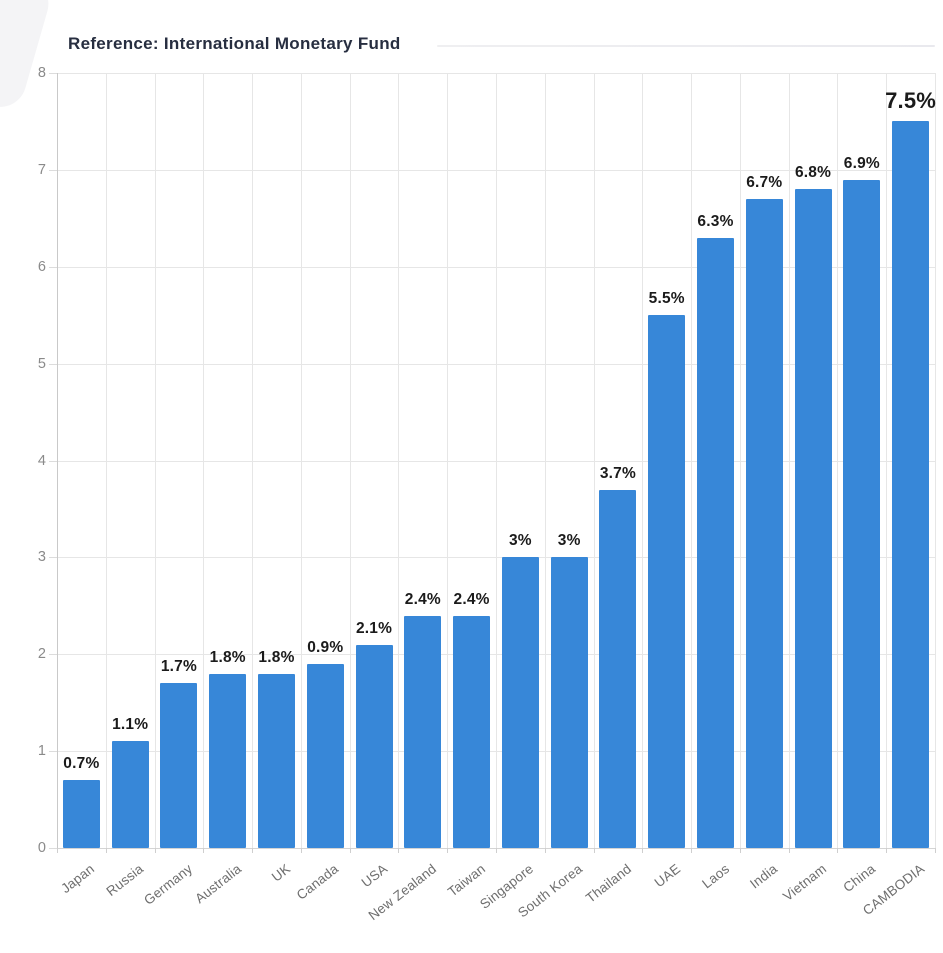 The height and width of the screenshot is (953, 943). Describe the element at coordinates (667, 876) in the screenshot. I see `x-category-label: UAE` at that location.